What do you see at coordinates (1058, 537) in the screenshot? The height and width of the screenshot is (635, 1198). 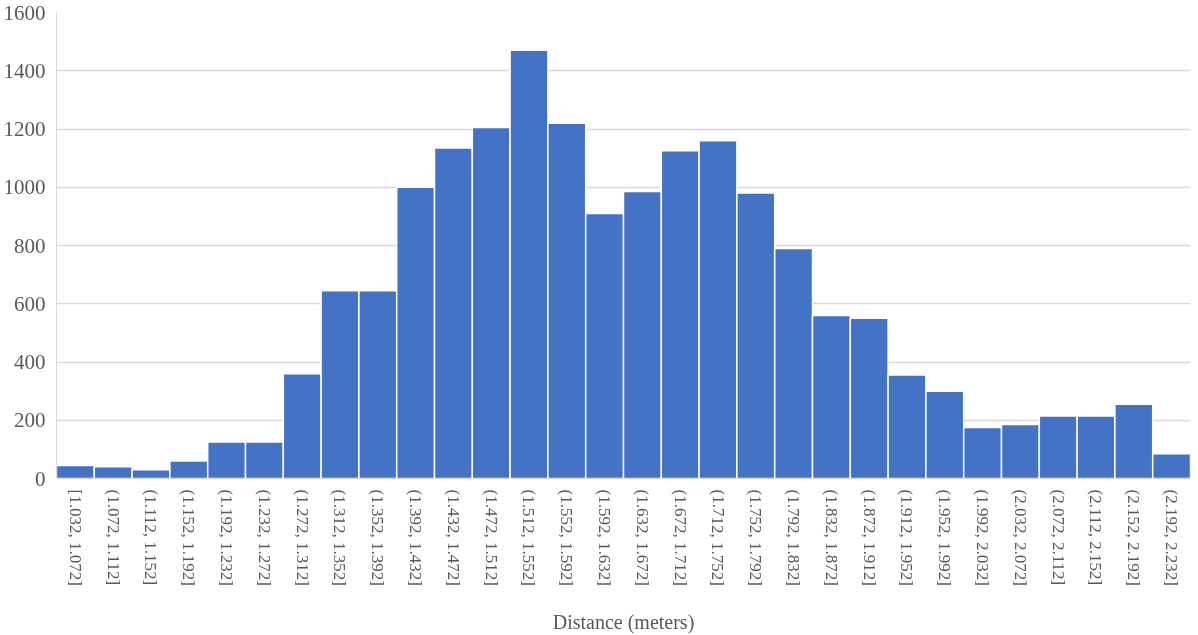 I see `x-tick-label: (2.072, 2.112]` at bounding box center [1058, 537].